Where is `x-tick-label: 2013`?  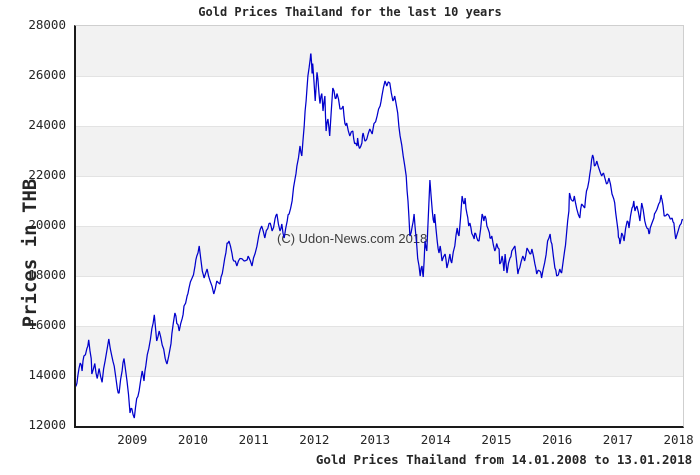
x-tick-label: 2013 is located at coordinates (375, 439).